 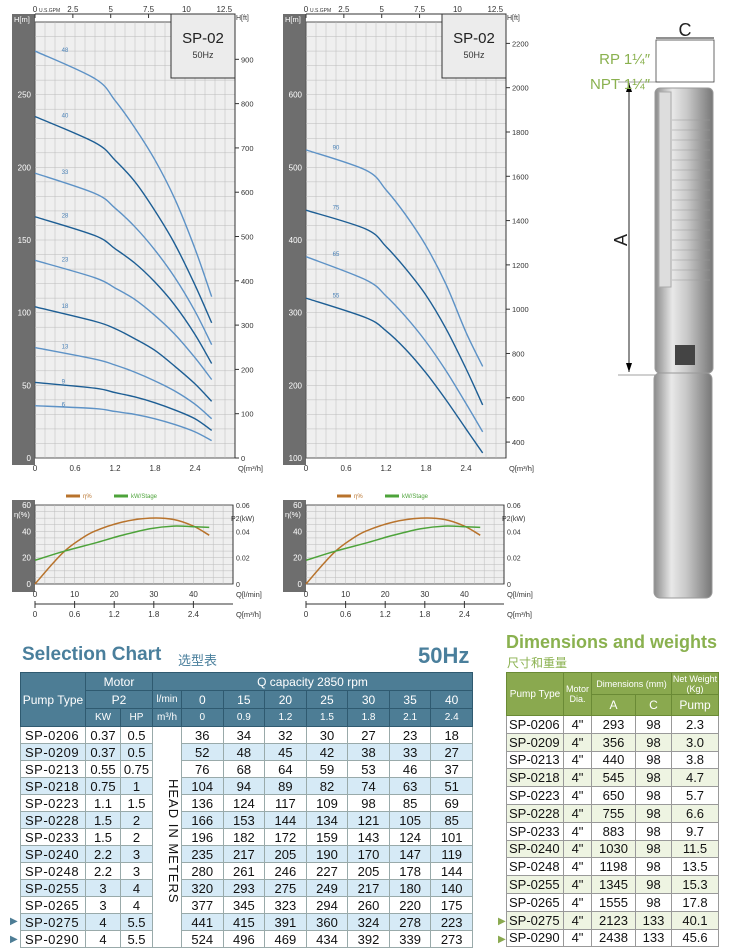 What do you see at coordinates (685, 355) in the screenshot?
I see `nameplate` at bounding box center [685, 355].